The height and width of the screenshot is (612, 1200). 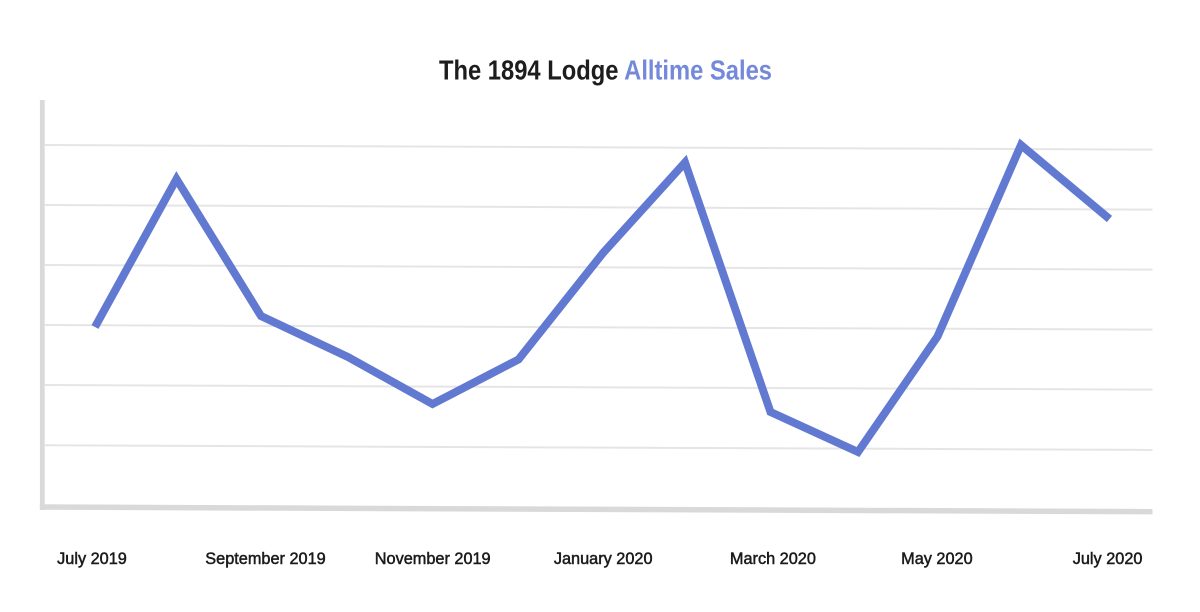 What do you see at coordinates (1108, 559) in the screenshot?
I see `svg-text: July 2020` at bounding box center [1108, 559].